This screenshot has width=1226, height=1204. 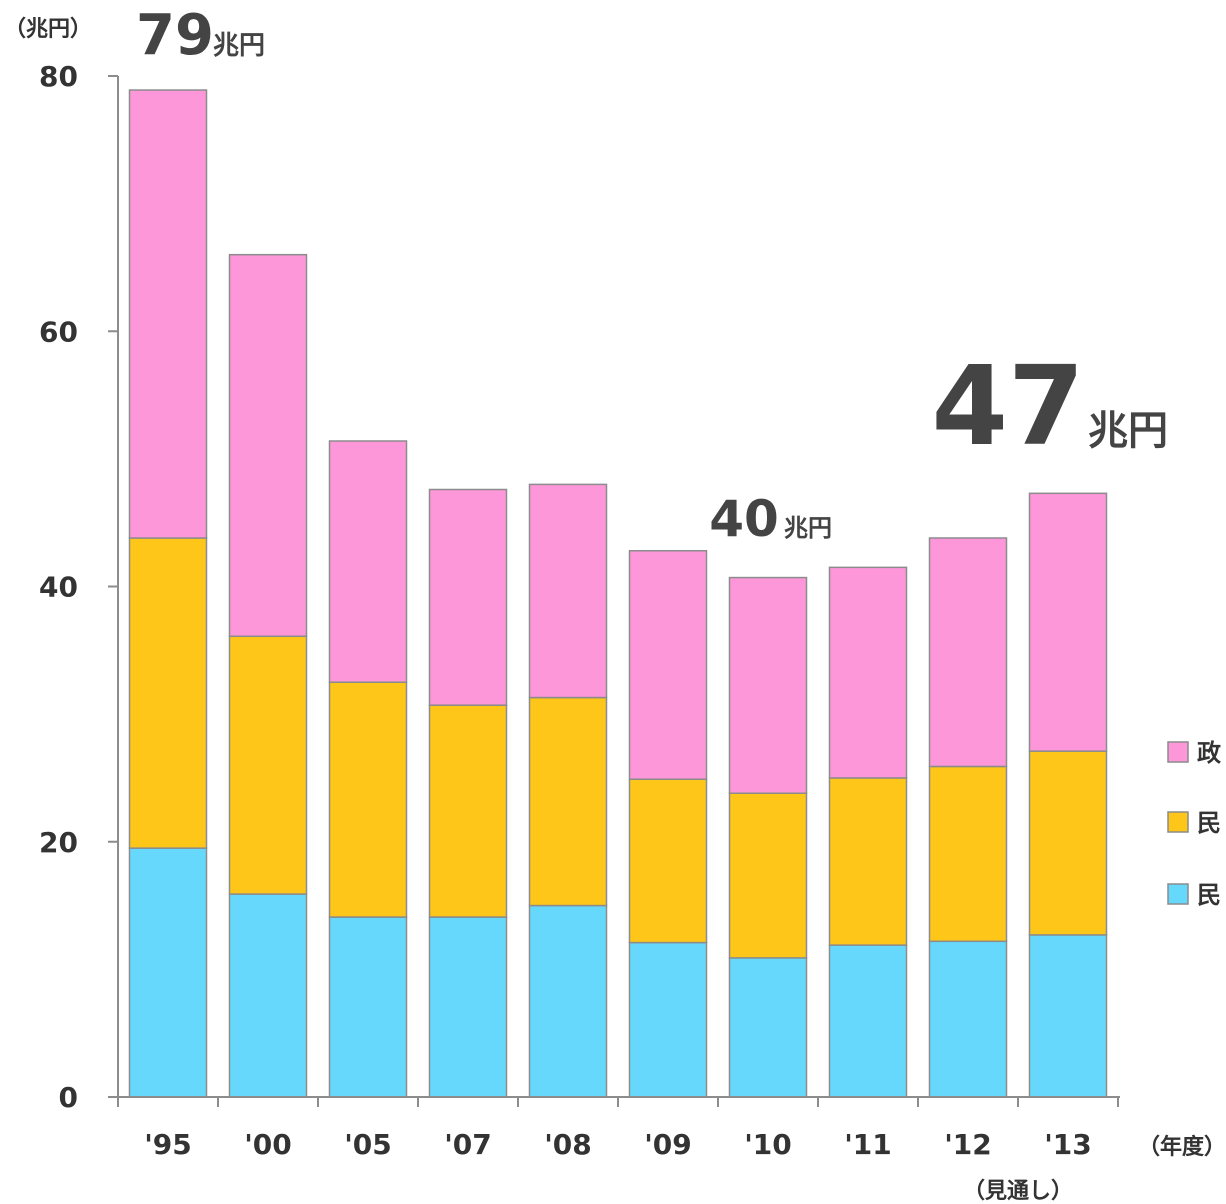 I want to click on callout-value: 40, so click(x=744, y=519).